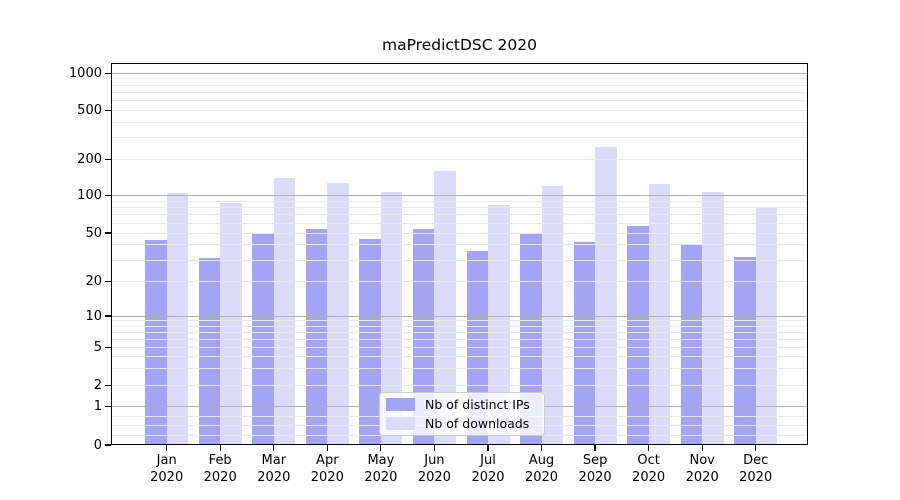 The image size is (900, 500). Describe the element at coordinates (327, 448) in the screenshot. I see `x-tick-apr` at that location.